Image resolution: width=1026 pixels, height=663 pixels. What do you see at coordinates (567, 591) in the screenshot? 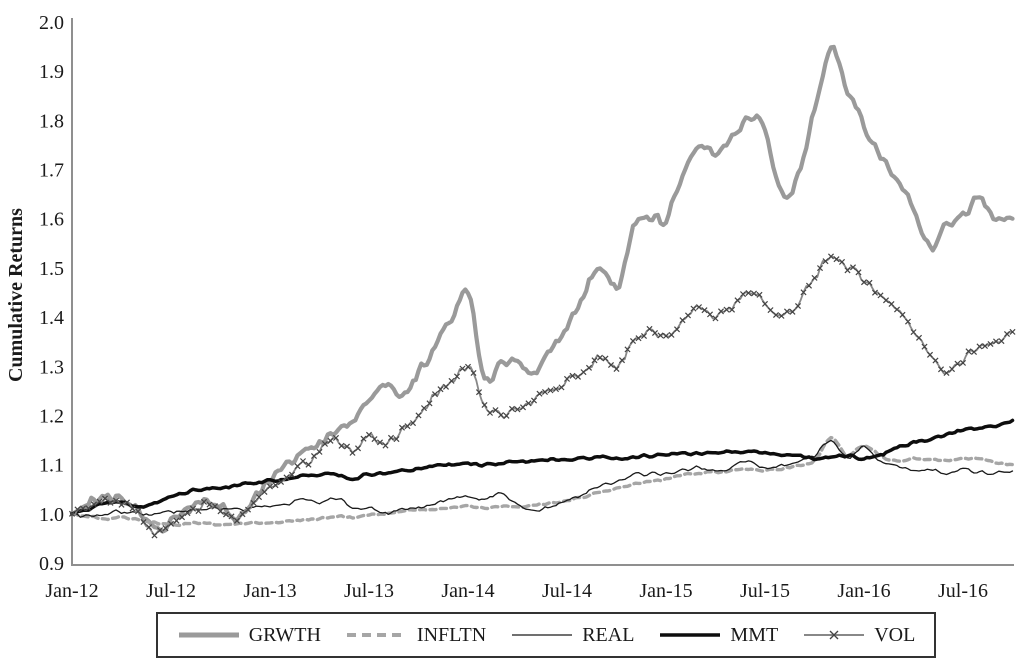
I see `x-tick-label: Jul-14` at bounding box center [567, 591].